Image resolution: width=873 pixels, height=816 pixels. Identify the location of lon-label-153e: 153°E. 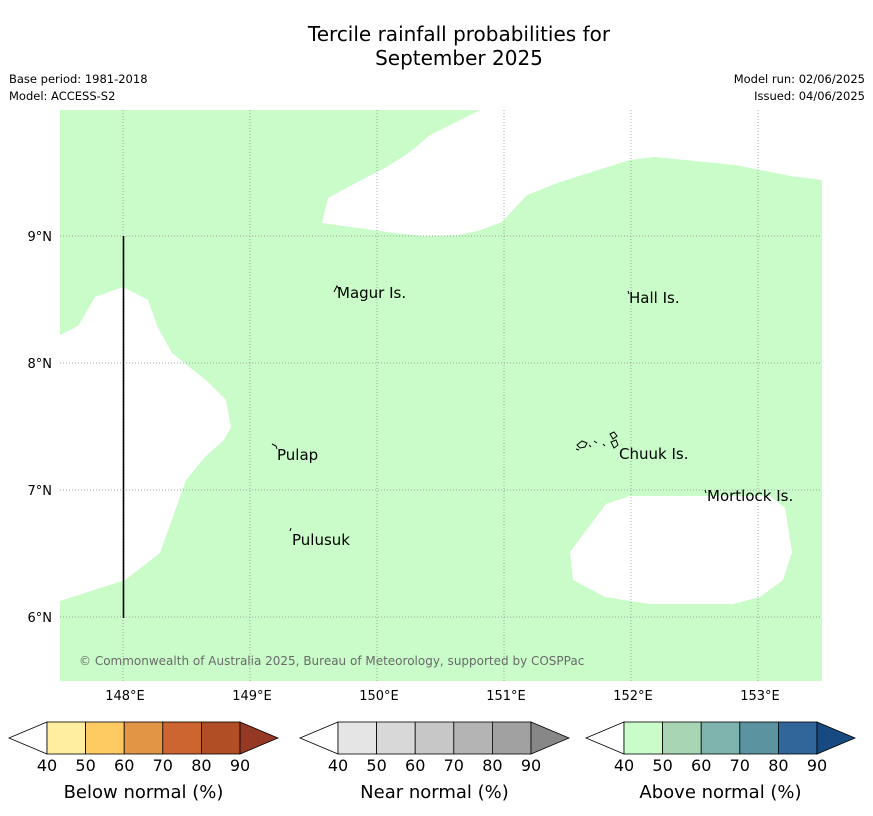
(760, 696).